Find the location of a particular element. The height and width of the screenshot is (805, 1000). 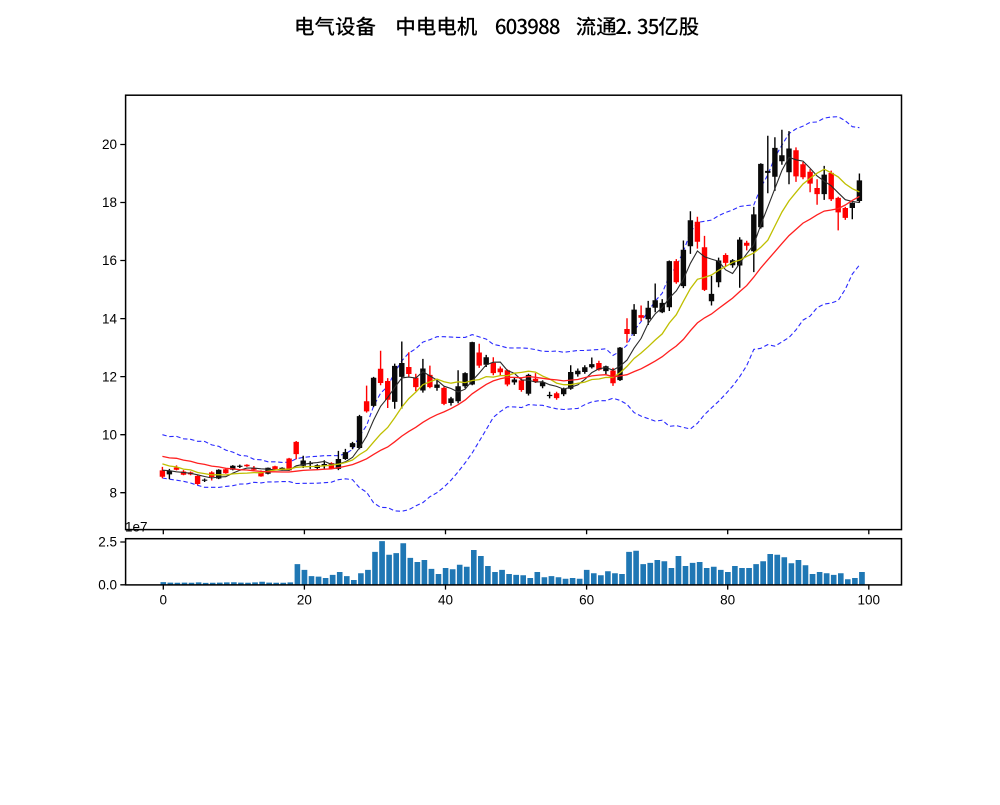

svg-text: 0 is located at coordinates (164, 600).